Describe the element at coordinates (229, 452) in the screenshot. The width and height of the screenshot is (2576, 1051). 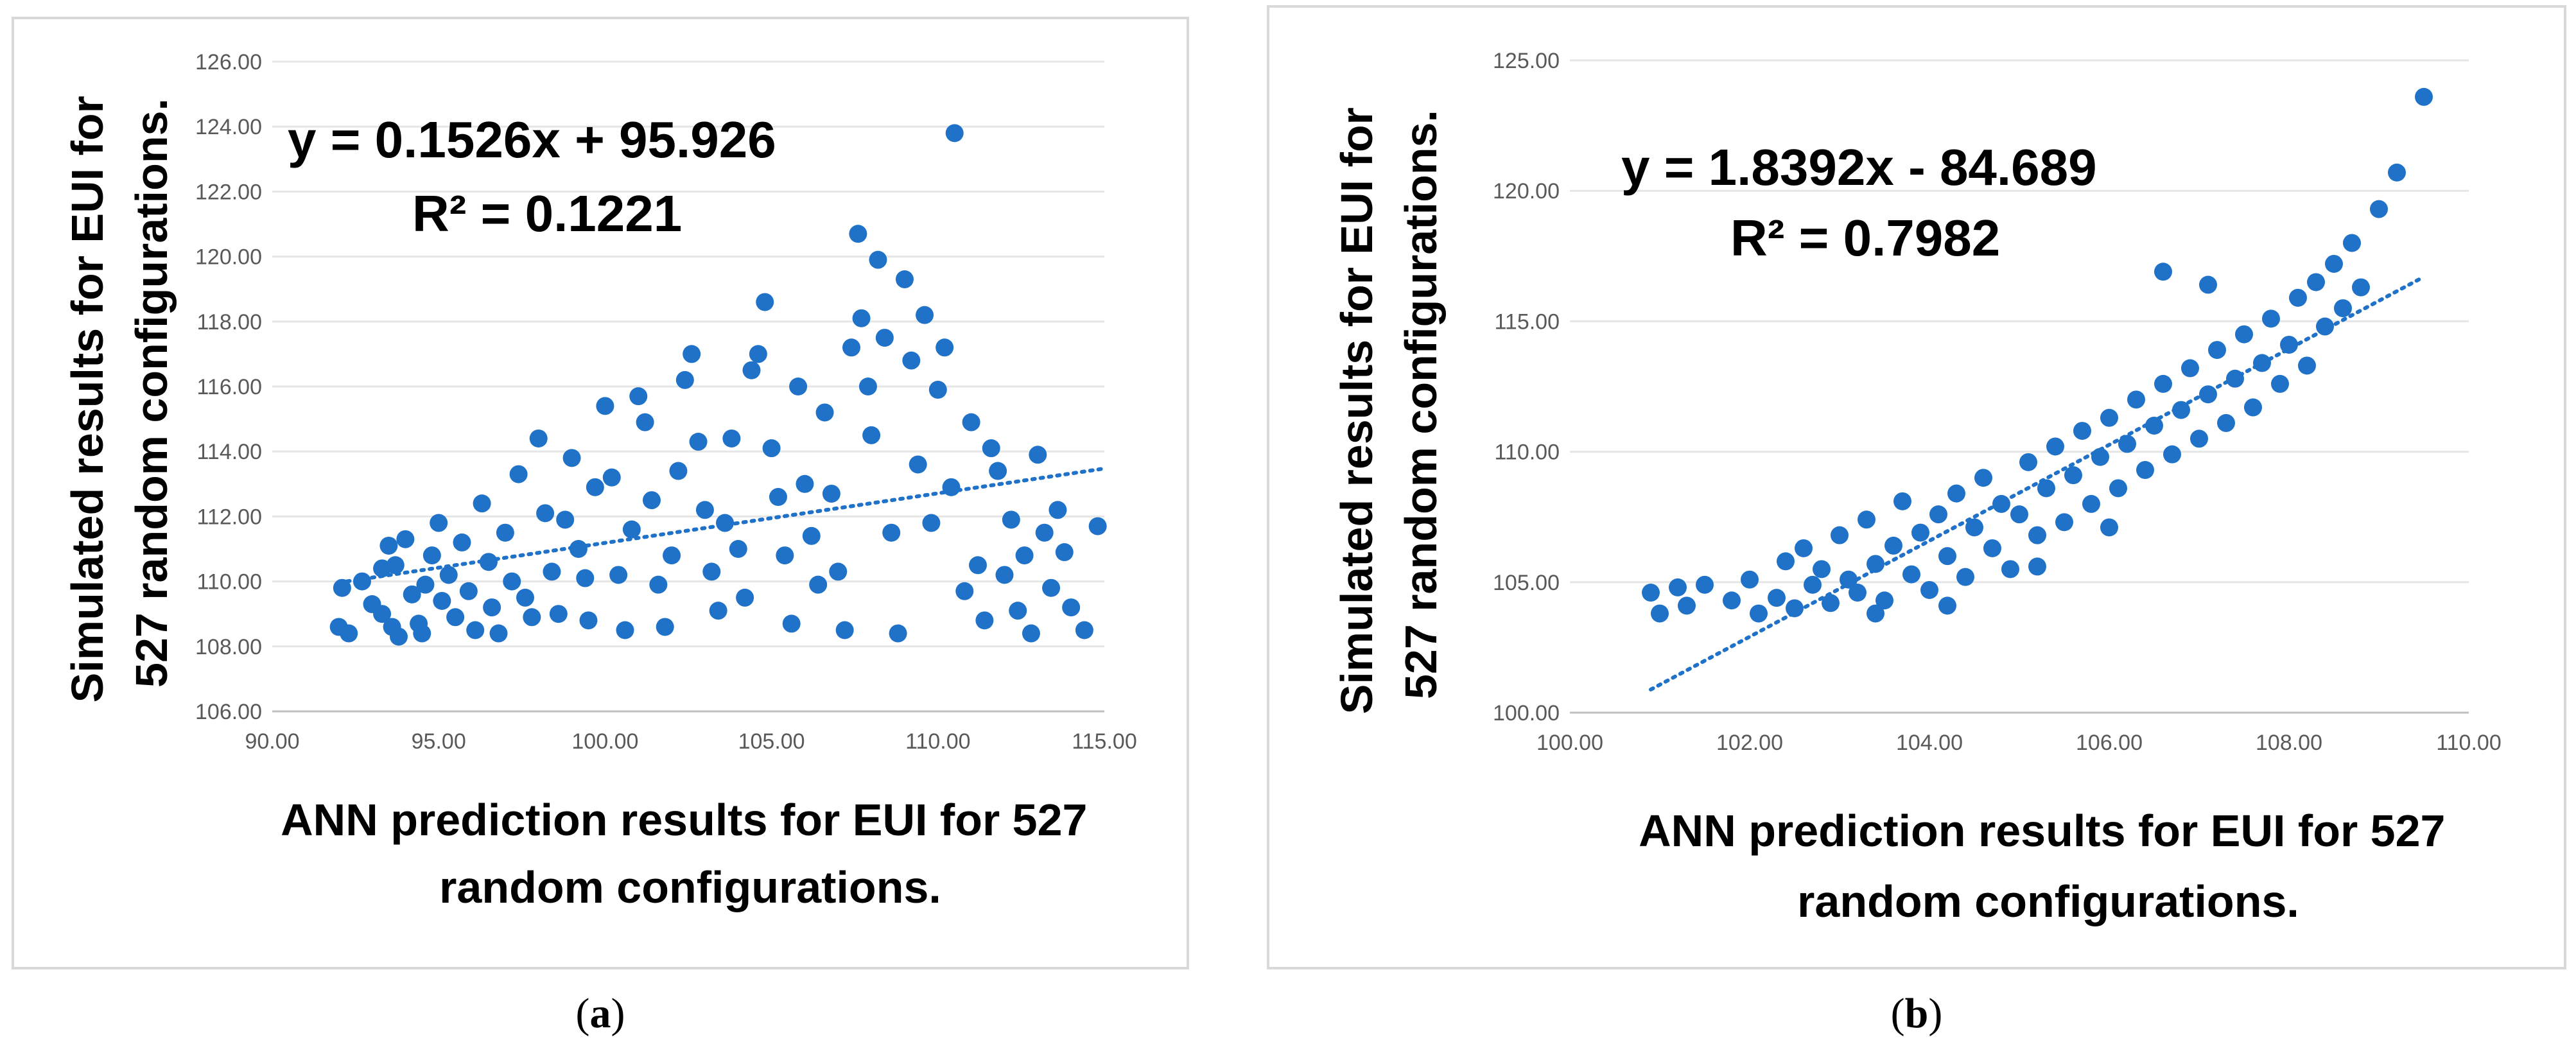
I see `panel-a-y-tick-label: 114.00` at that location.